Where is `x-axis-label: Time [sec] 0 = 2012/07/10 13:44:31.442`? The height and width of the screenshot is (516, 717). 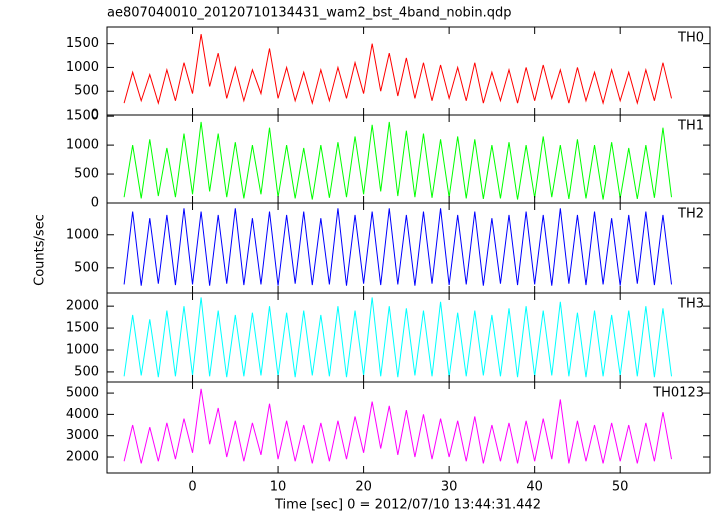
x-axis-label: Time [sec] 0 = 2012/07/10 13:44:31.442 is located at coordinates (407, 505).